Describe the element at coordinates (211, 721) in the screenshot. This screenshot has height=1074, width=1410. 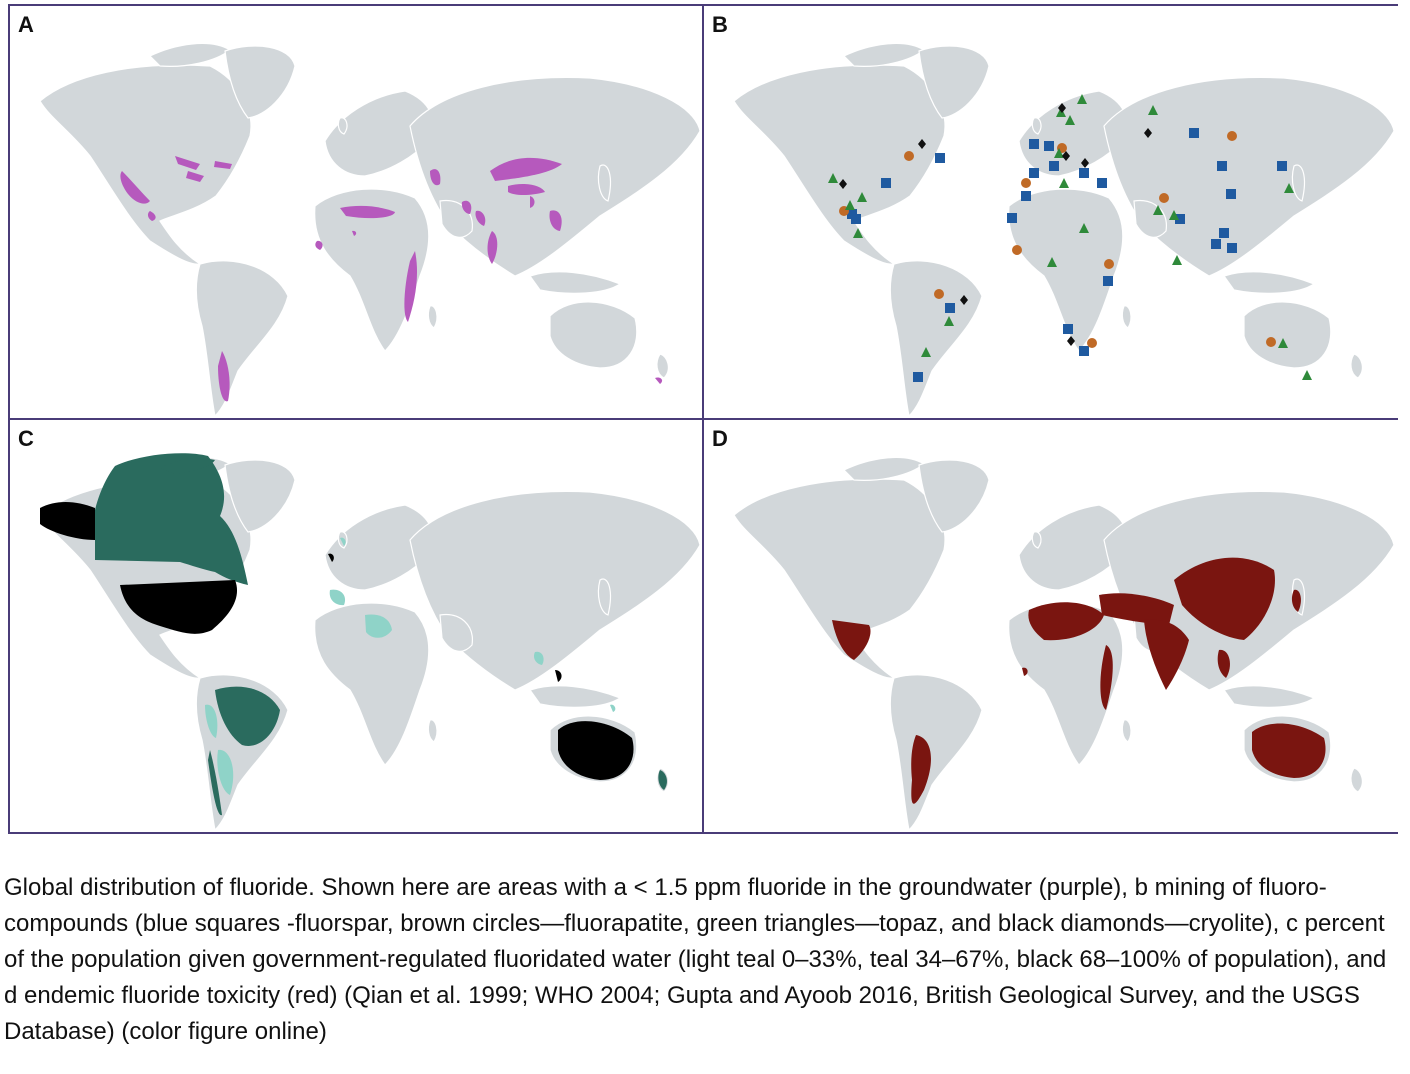
I see `region-peru` at that location.